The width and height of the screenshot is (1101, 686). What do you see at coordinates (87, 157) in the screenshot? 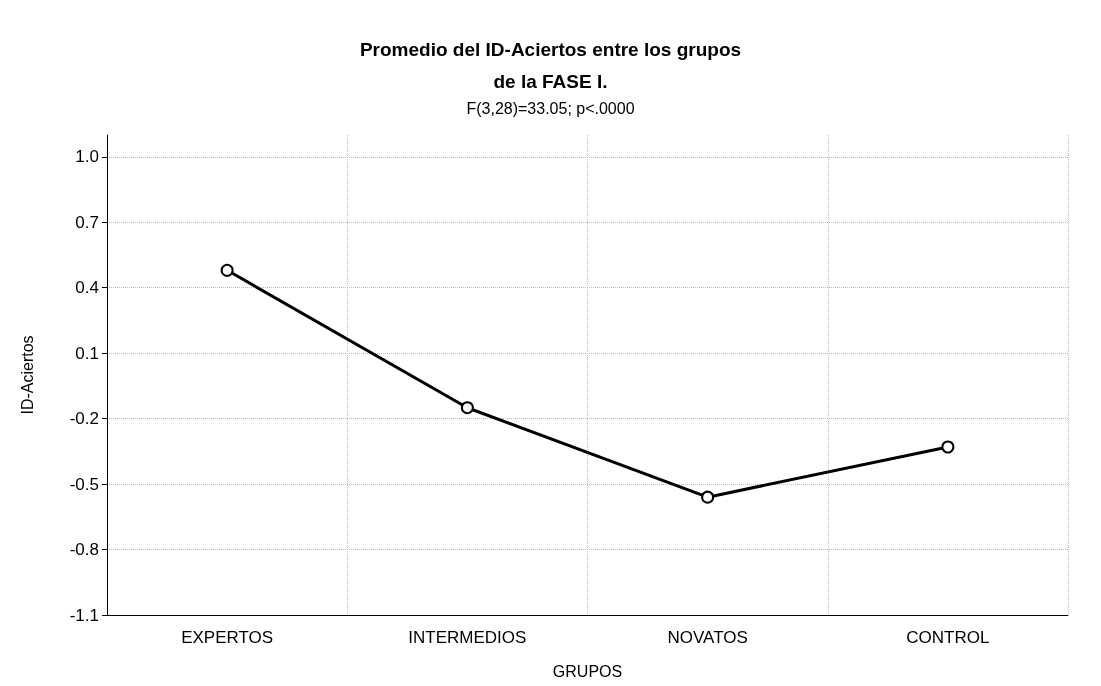
I see `y-tick-label: 1.0` at bounding box center [87, 157].